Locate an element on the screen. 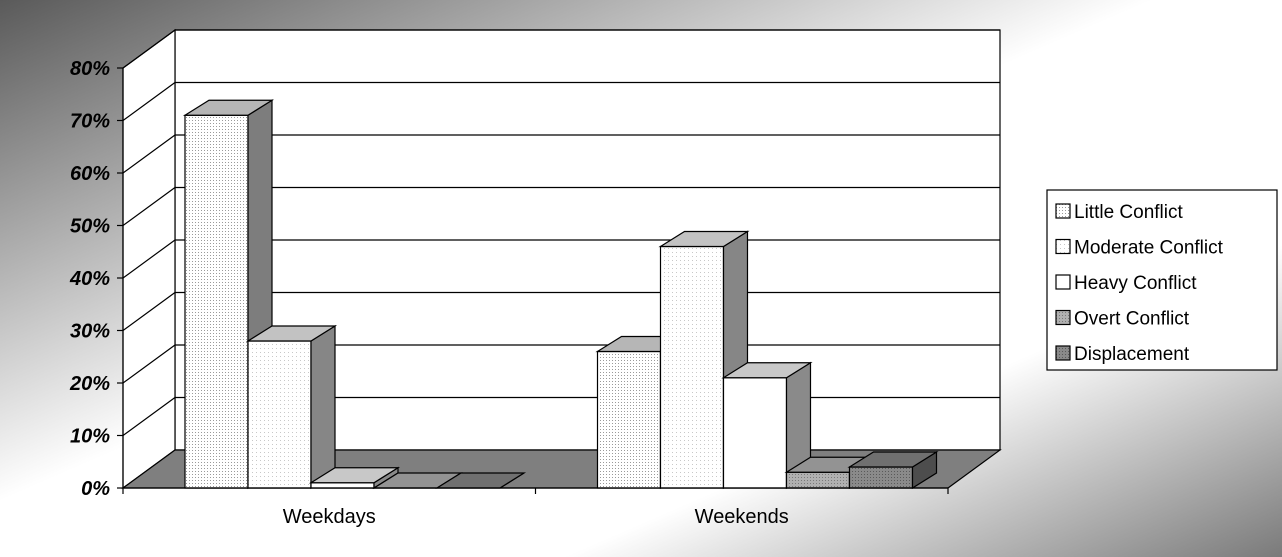 Image resolution: width=1282 pixels, height=557 pixels. y-tick-label: 20% is located at coordinates (89, 384).